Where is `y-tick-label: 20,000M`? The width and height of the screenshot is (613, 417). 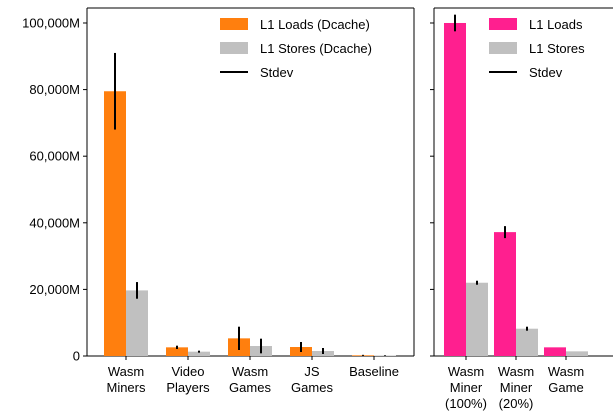
y-tick-label: 20,000M is located at coordinates (54, 289).